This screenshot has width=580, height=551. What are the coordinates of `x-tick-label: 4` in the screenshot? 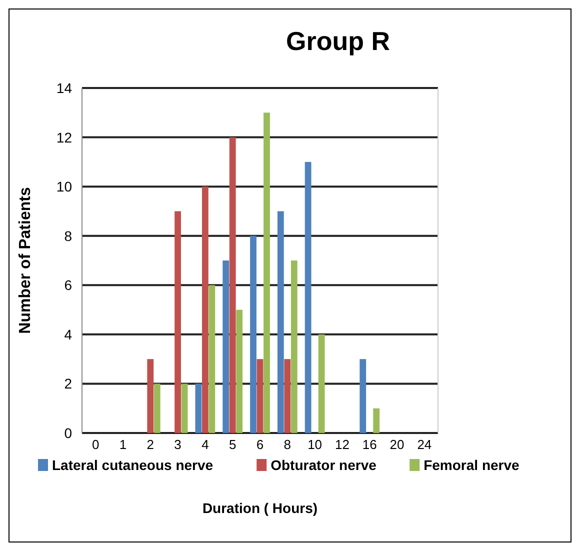 It's located at (205, 444).